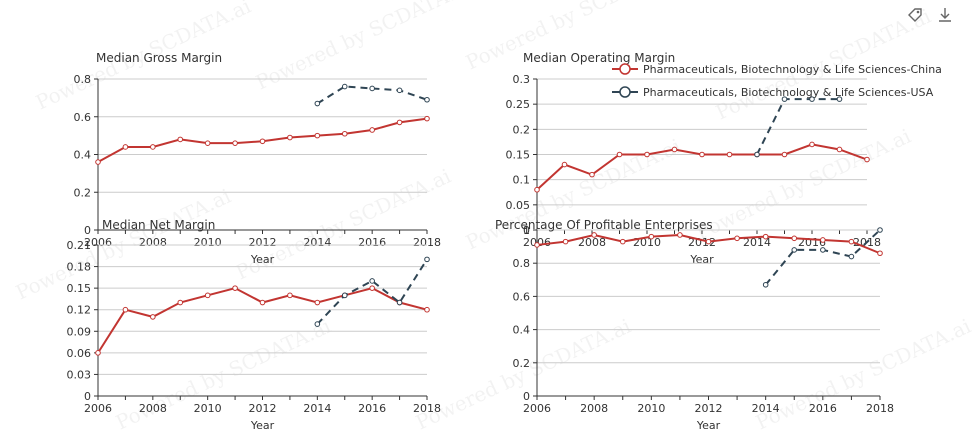 Image resolution: width=978 pixels, height=442 pixels. Describe the element at coordinates (526, 230) in the screenshot. I see `y-tick-label: 0` at that location.